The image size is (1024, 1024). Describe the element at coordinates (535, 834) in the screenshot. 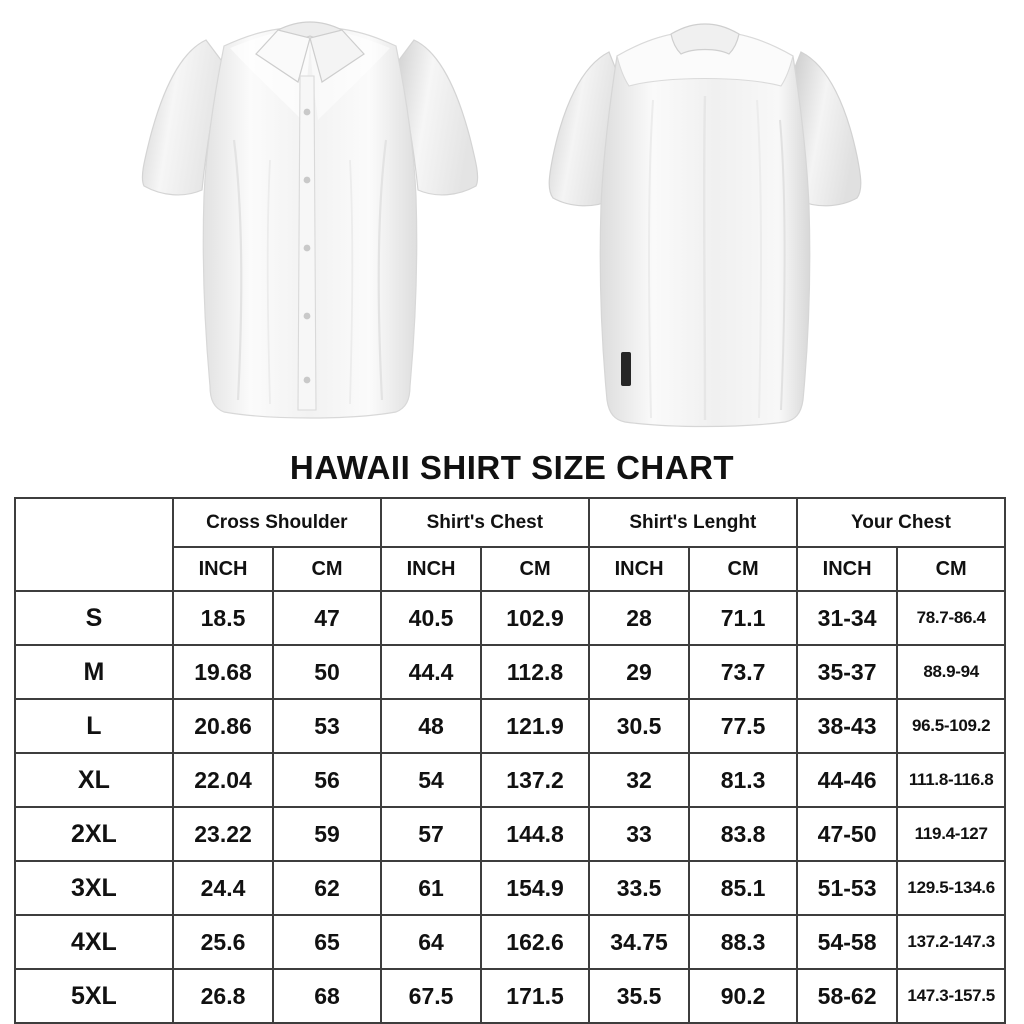

I see `cell-chest-cm: 144.8` at that location.